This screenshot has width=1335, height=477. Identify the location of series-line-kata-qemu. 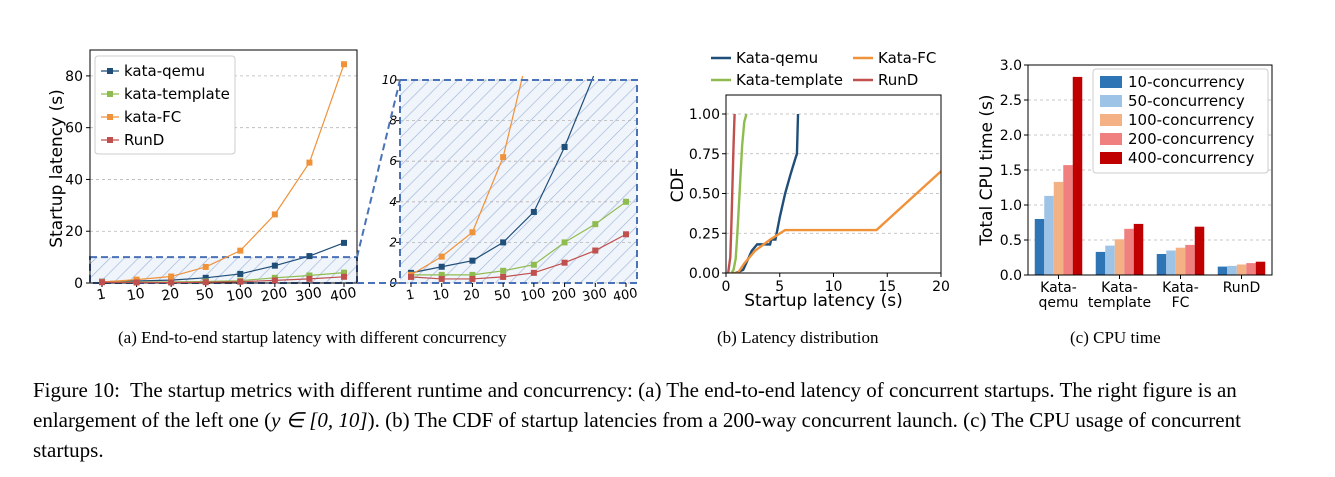
(502, 175).